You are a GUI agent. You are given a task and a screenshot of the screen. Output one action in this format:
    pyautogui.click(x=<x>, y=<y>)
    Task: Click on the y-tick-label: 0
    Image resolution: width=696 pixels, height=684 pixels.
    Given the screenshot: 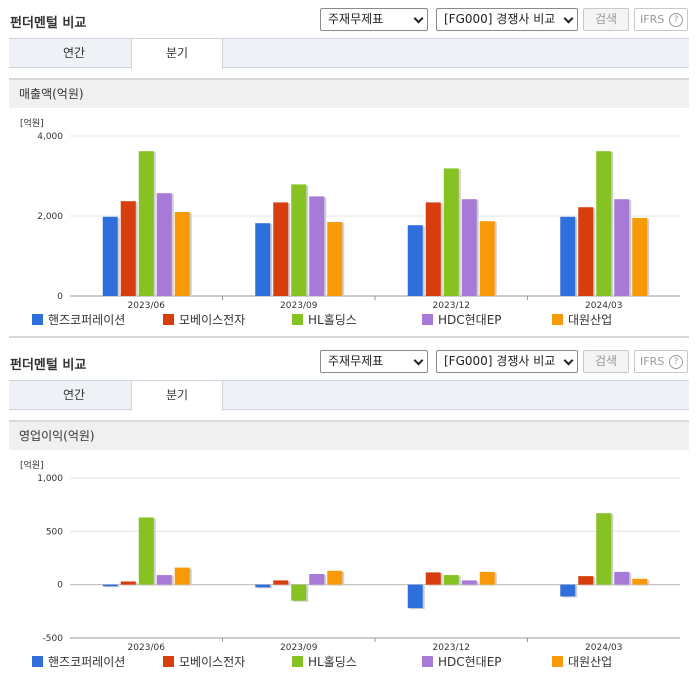 What is the action you would take?
    pyautogui.click(x=60, y=586)
    